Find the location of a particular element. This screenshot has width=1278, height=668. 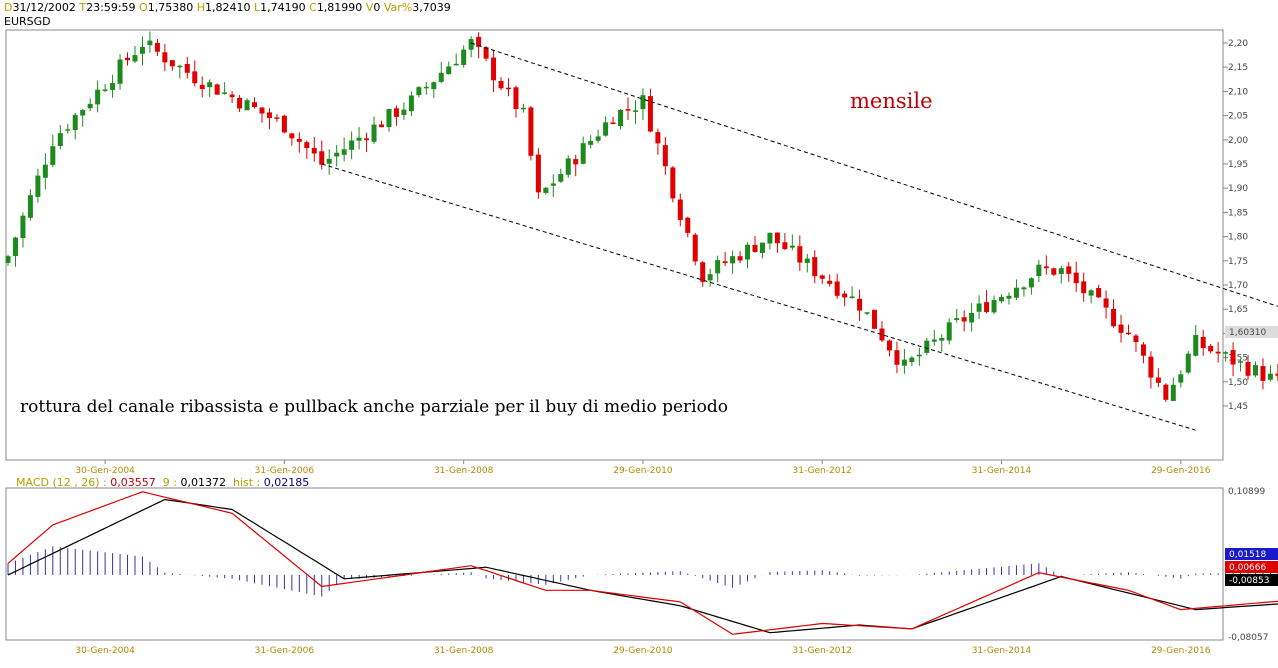

last-price-label: 1,60310 is located at coordinates (1247, 333).